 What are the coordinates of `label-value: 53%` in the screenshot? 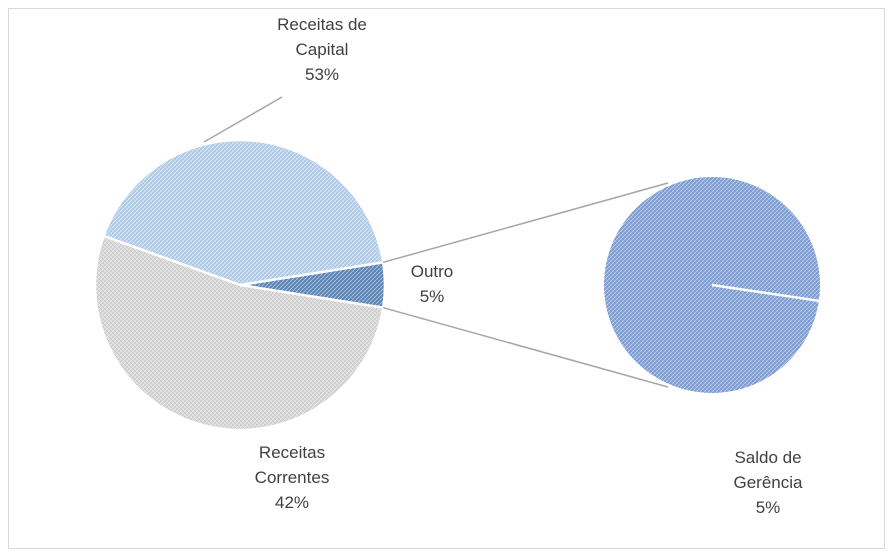 It's located at (322, 74).